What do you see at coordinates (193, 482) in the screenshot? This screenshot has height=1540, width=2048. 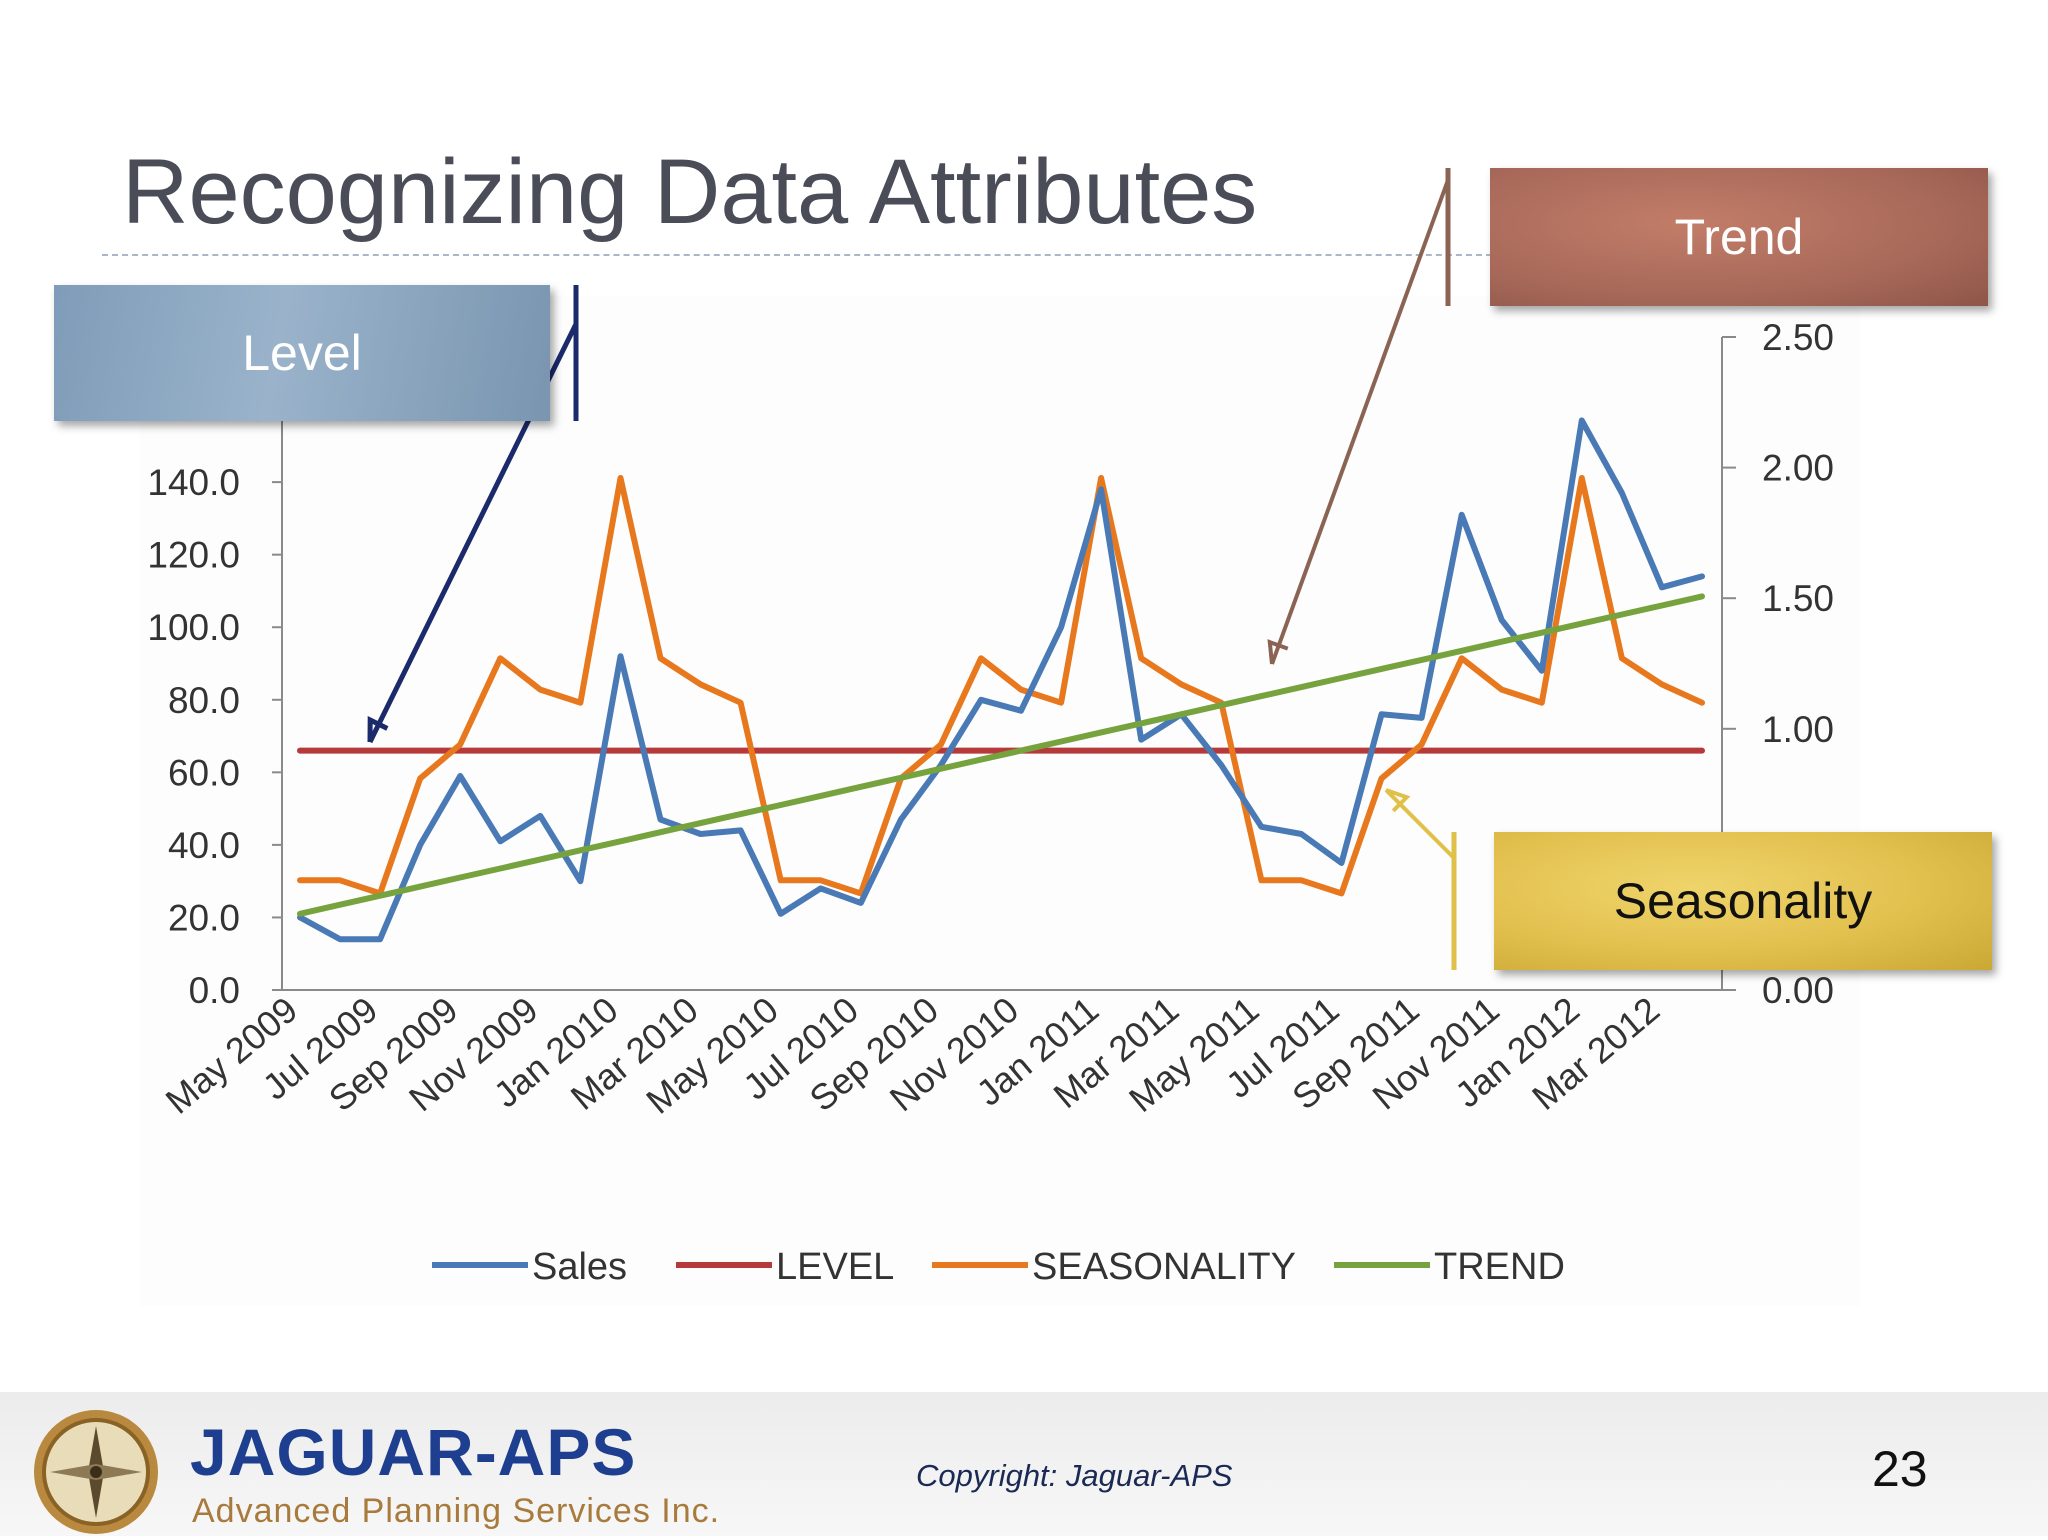 I see `y-left-tick-label: 140.0` at bounding box center [193, 482].